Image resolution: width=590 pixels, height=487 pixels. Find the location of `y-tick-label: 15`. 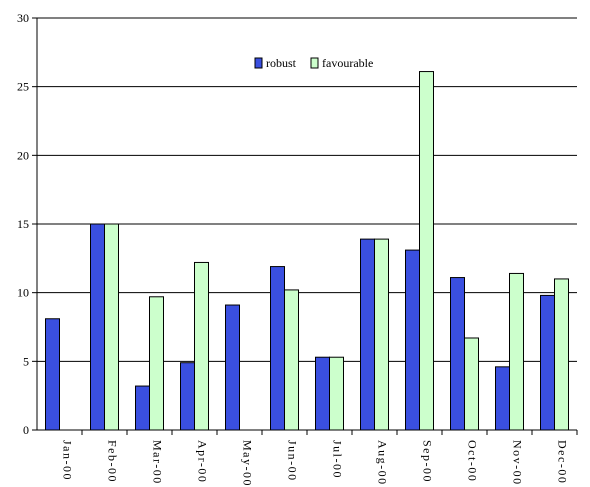

y-tick-label: 15 is located at coordinates (23, 224).